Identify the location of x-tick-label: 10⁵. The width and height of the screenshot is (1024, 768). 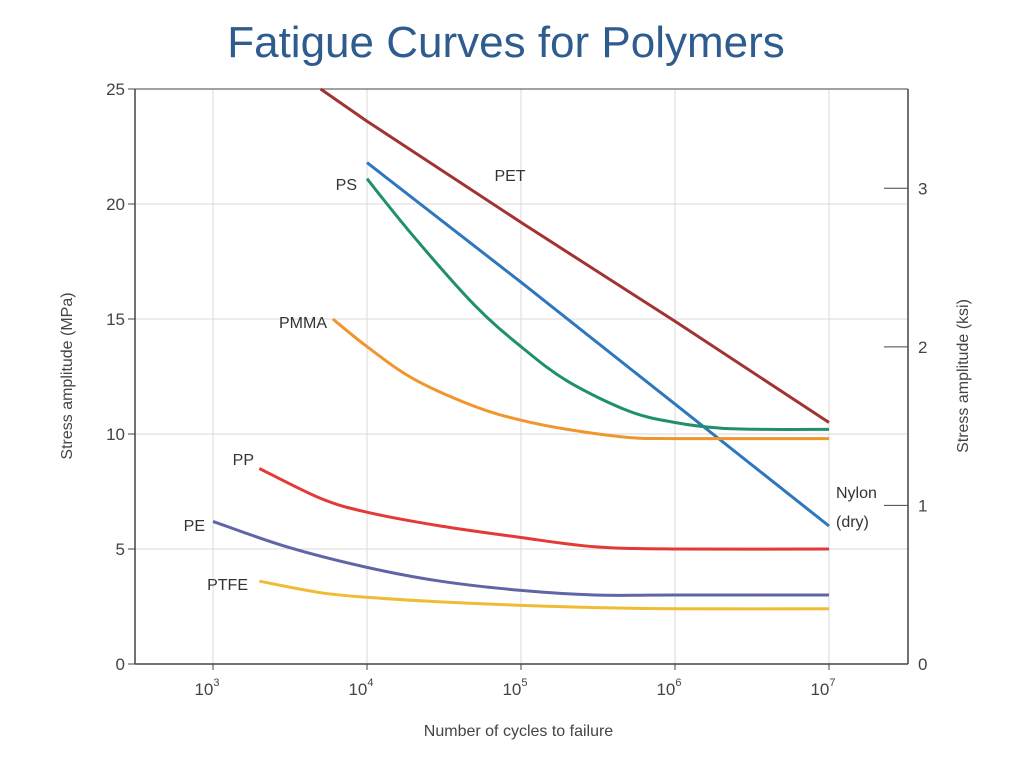
(514, 688).